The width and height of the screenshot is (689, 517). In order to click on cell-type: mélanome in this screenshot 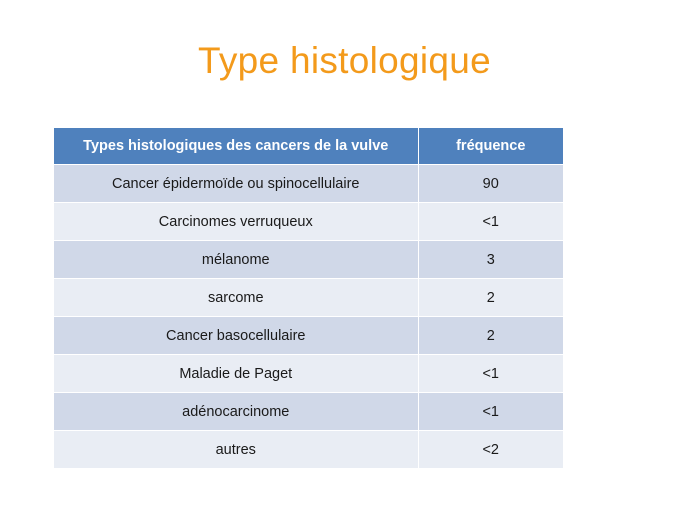, I will do `click(236, 259)`.